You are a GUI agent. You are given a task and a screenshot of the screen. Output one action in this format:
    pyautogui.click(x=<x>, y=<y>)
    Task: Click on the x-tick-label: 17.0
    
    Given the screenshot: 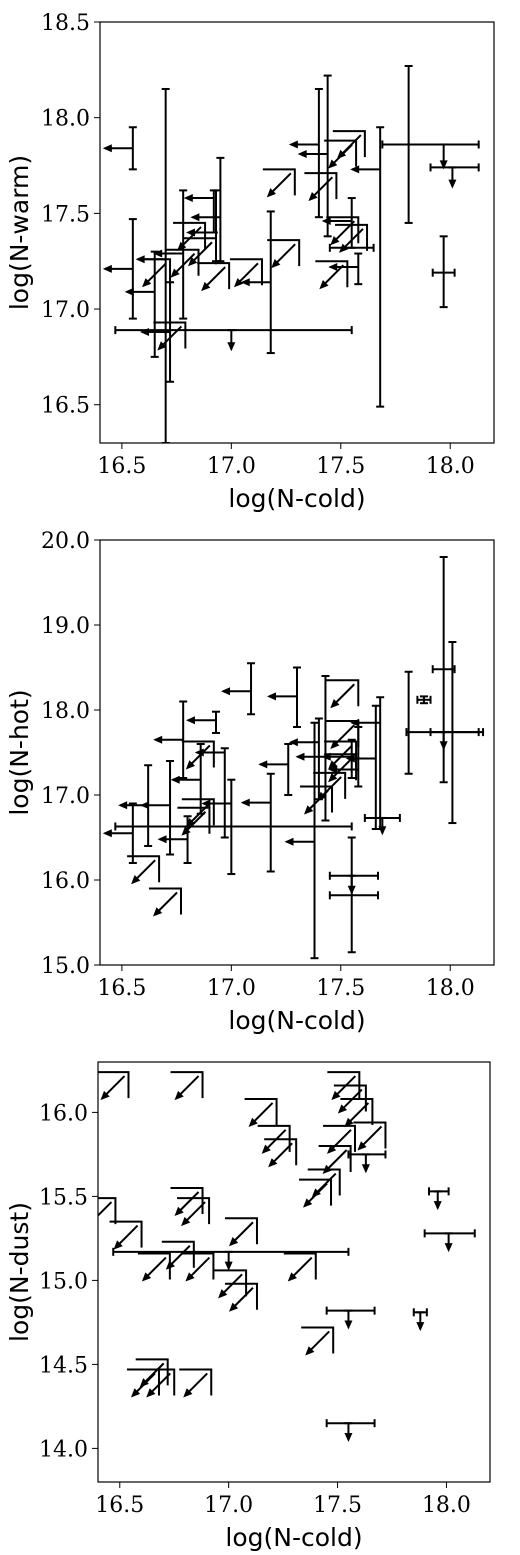 What is the action you would take?
    pyautogui.click(x=231, y=988)
    